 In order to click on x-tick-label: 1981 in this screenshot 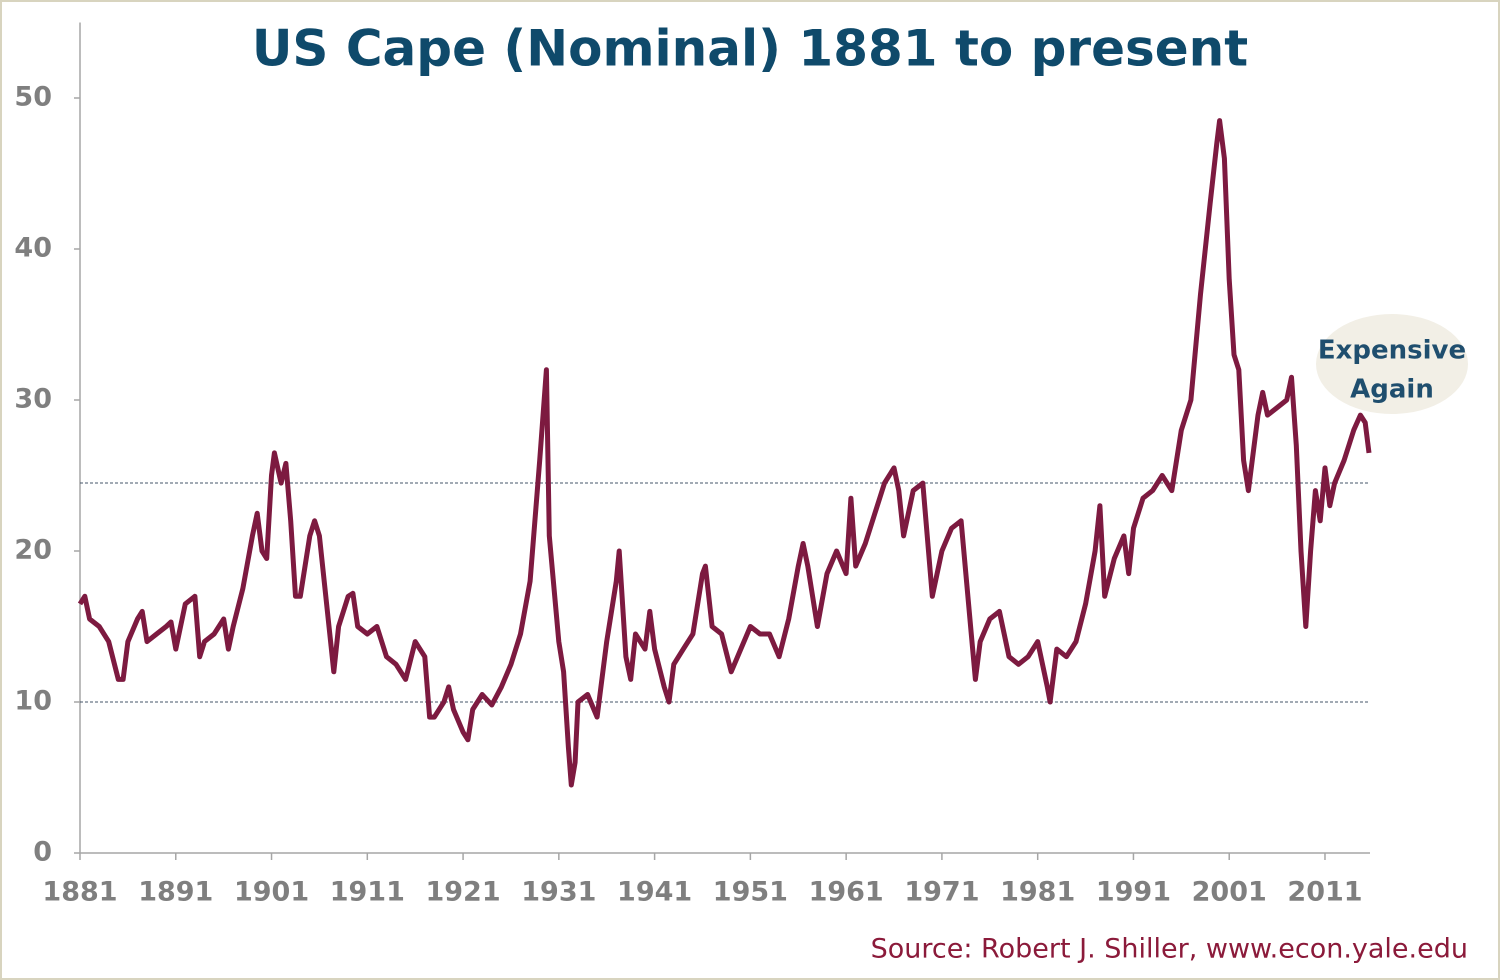, I will do `click(1037, 892)`.